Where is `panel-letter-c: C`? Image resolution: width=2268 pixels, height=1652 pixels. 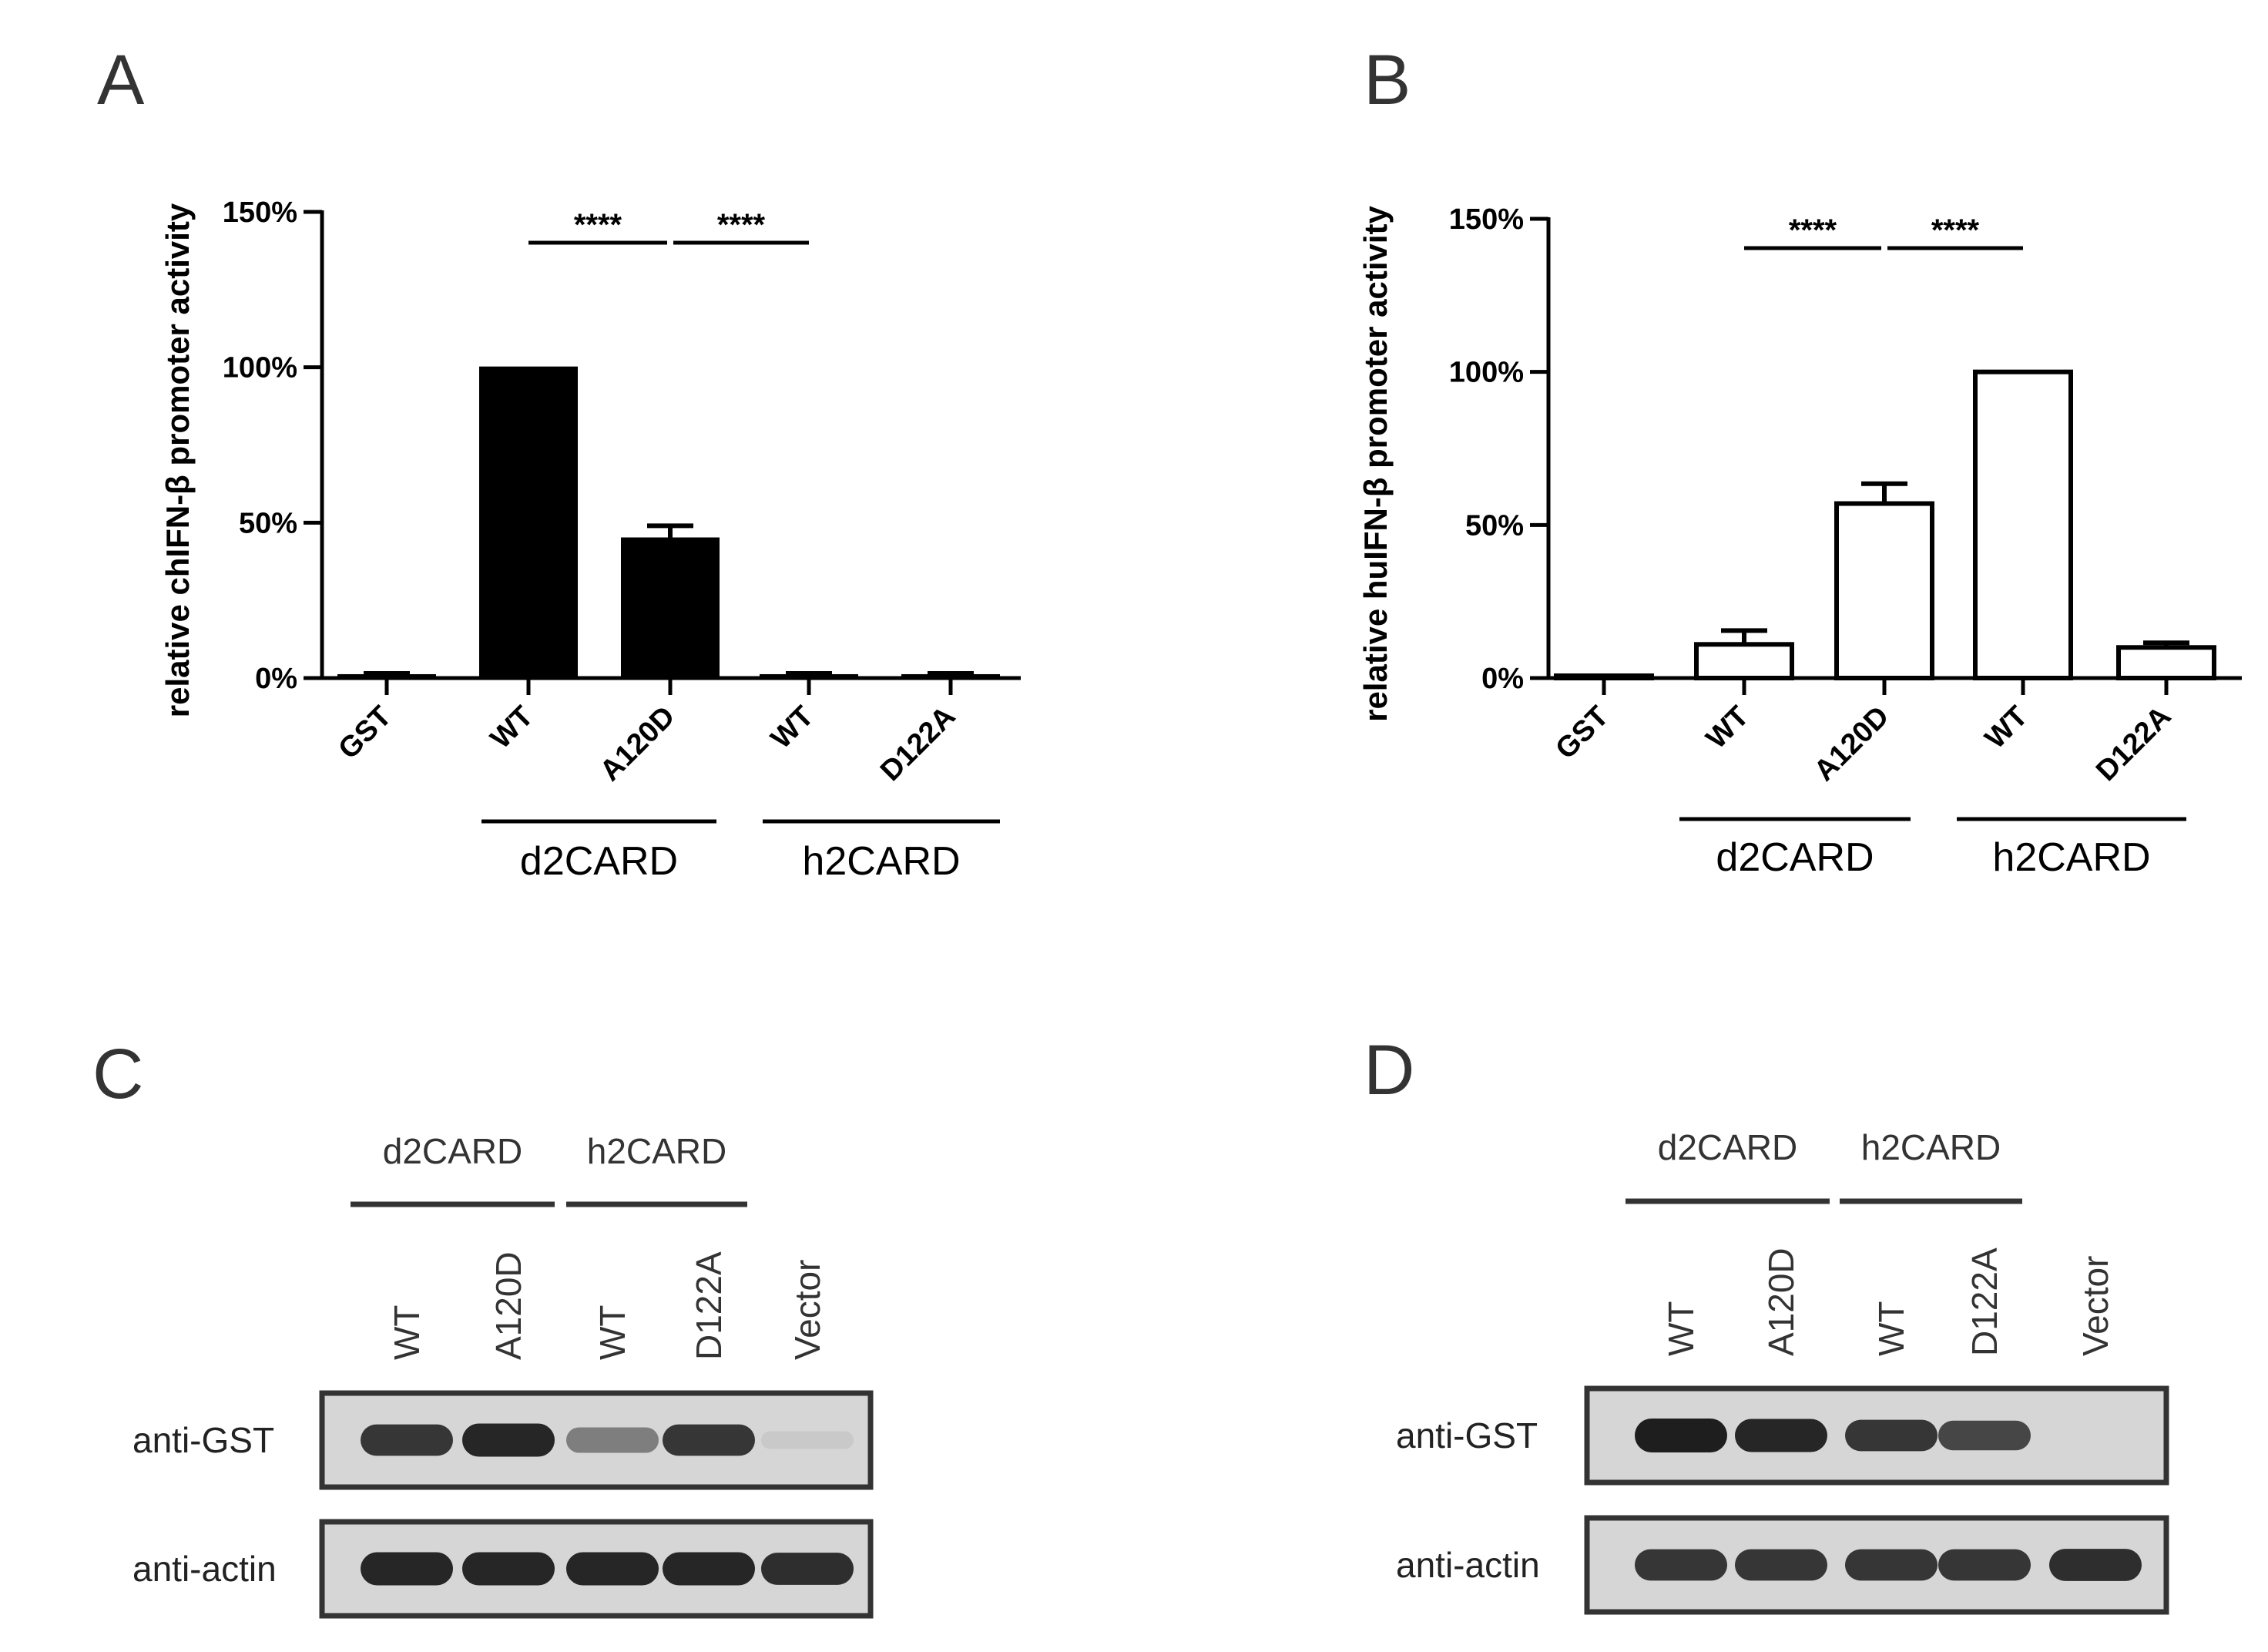 panel-letter-c: C is located at coordinates (117, 1074).